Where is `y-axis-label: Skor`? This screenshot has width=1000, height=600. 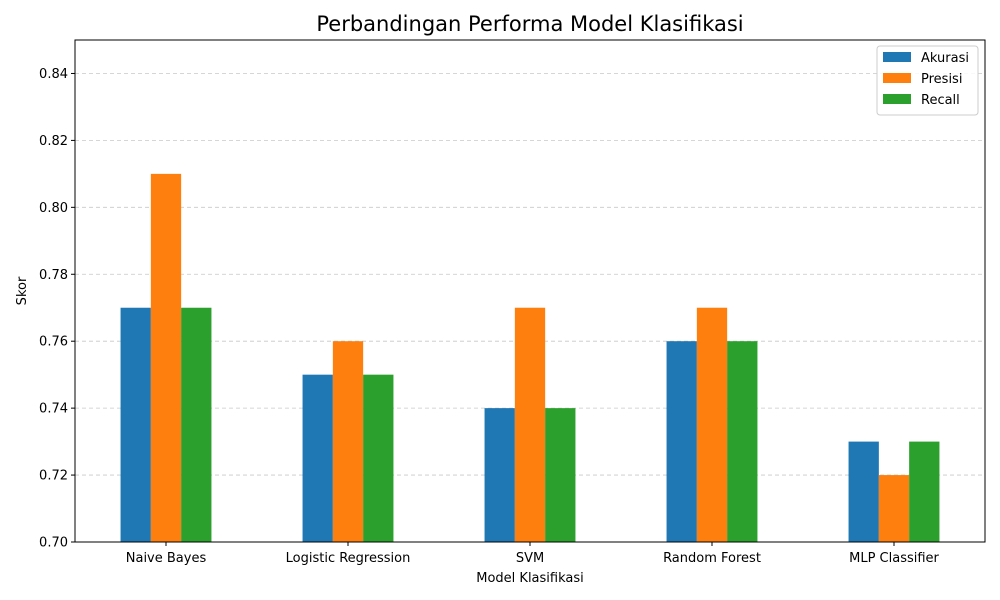 y-axis-label: Skor is located at coordinates (22, 290).